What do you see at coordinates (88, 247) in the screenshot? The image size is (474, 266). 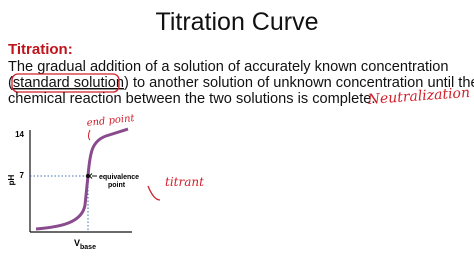 I see `x-label-sub: base` at bounding box center [88, 247].